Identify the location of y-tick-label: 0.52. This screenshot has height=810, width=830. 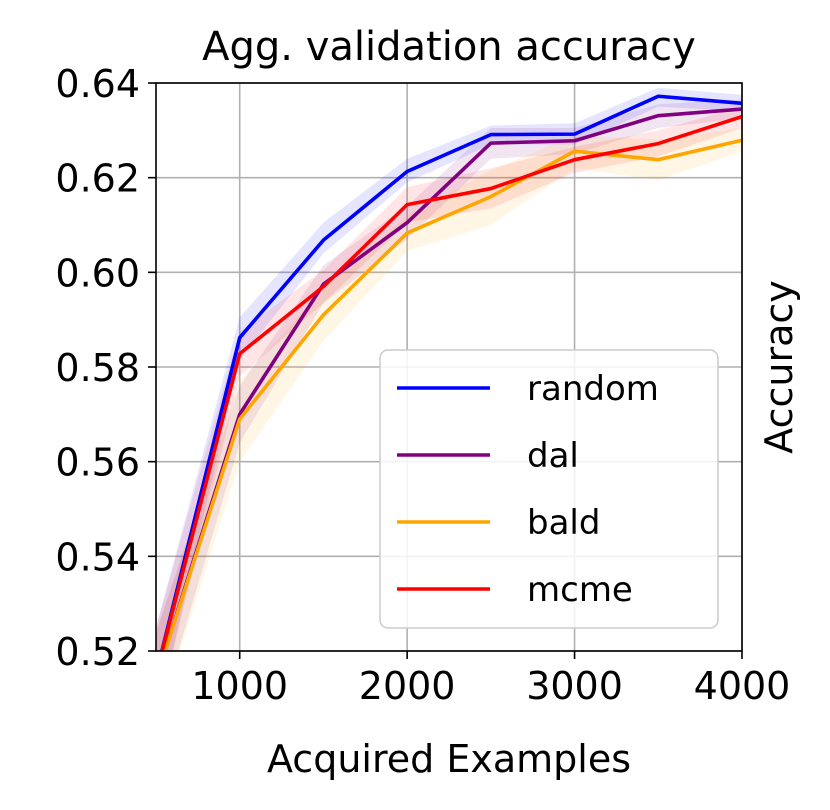
(97, 652).